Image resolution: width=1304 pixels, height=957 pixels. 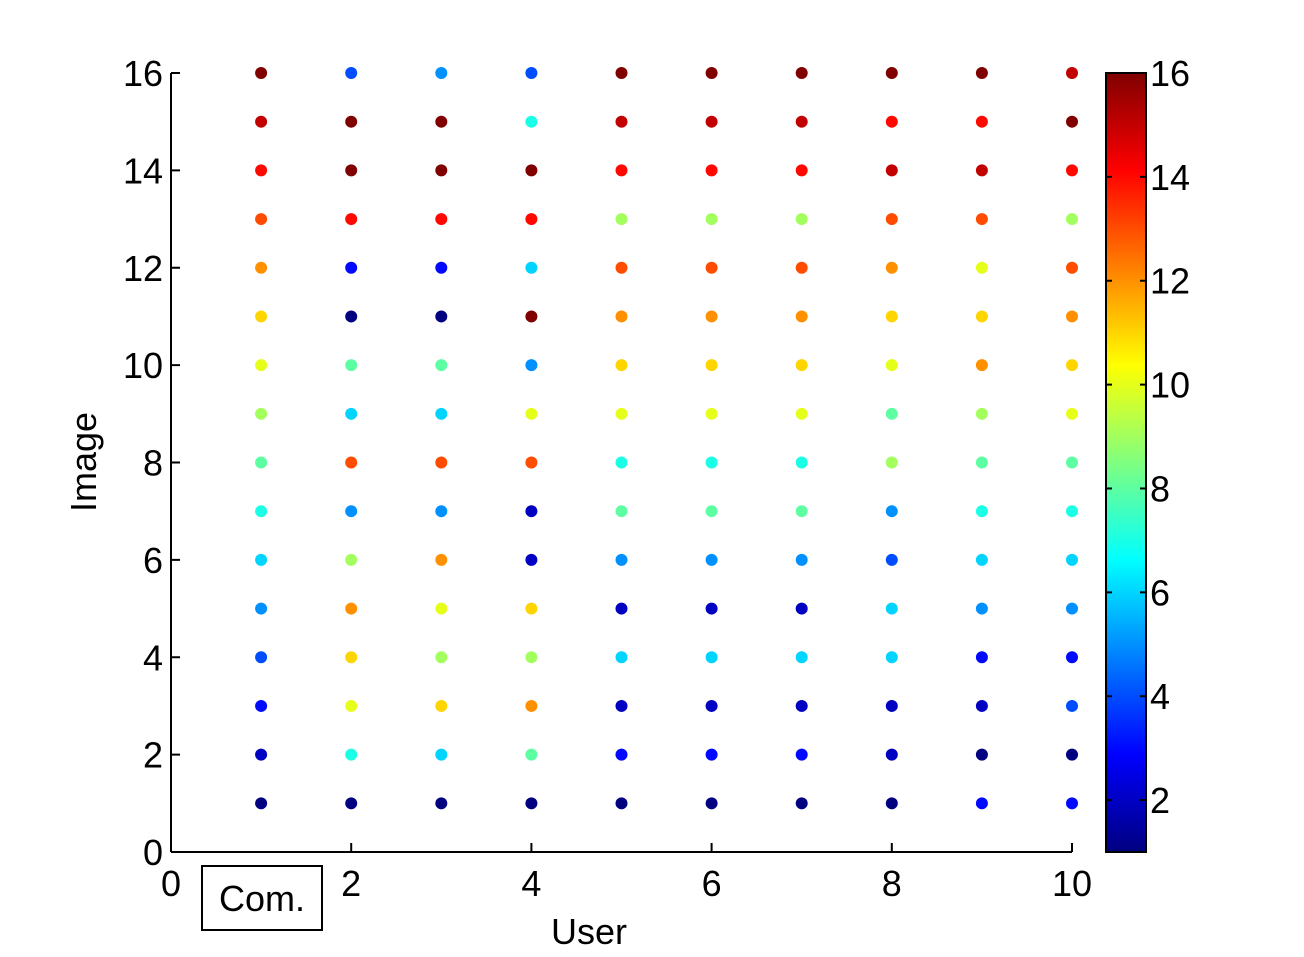 What do you see at coordinates (143, 365) in the screenshot?
I see `y-tick-label: 10` at bounding box center [143, 365].